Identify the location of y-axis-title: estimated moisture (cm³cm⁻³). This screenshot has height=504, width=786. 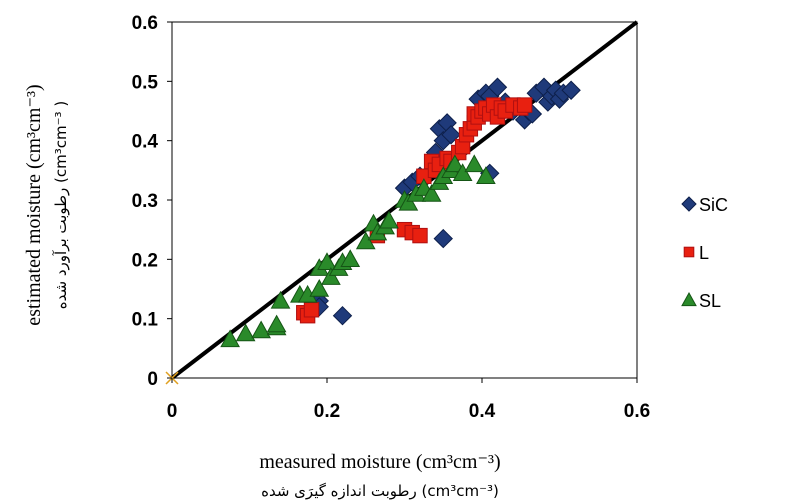
(34, 204).